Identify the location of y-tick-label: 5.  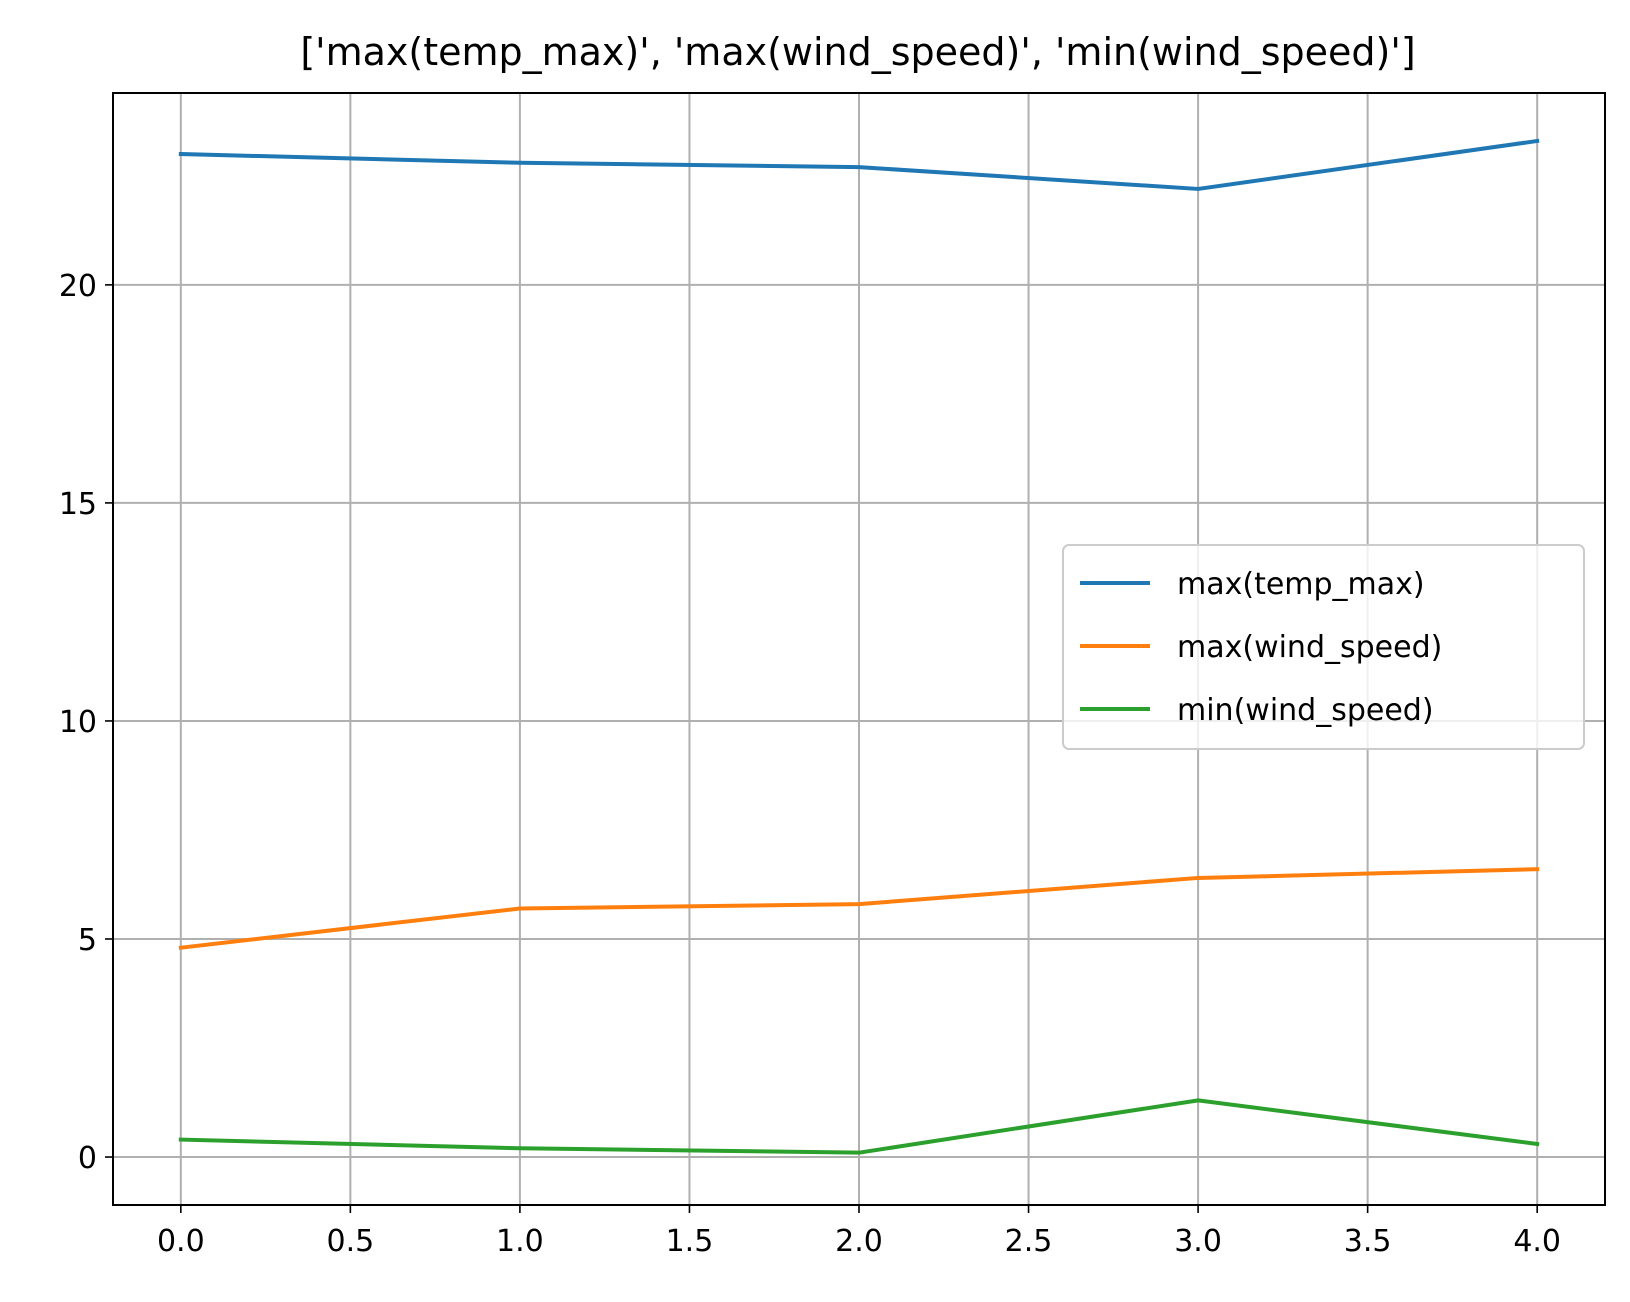
(87, 940).